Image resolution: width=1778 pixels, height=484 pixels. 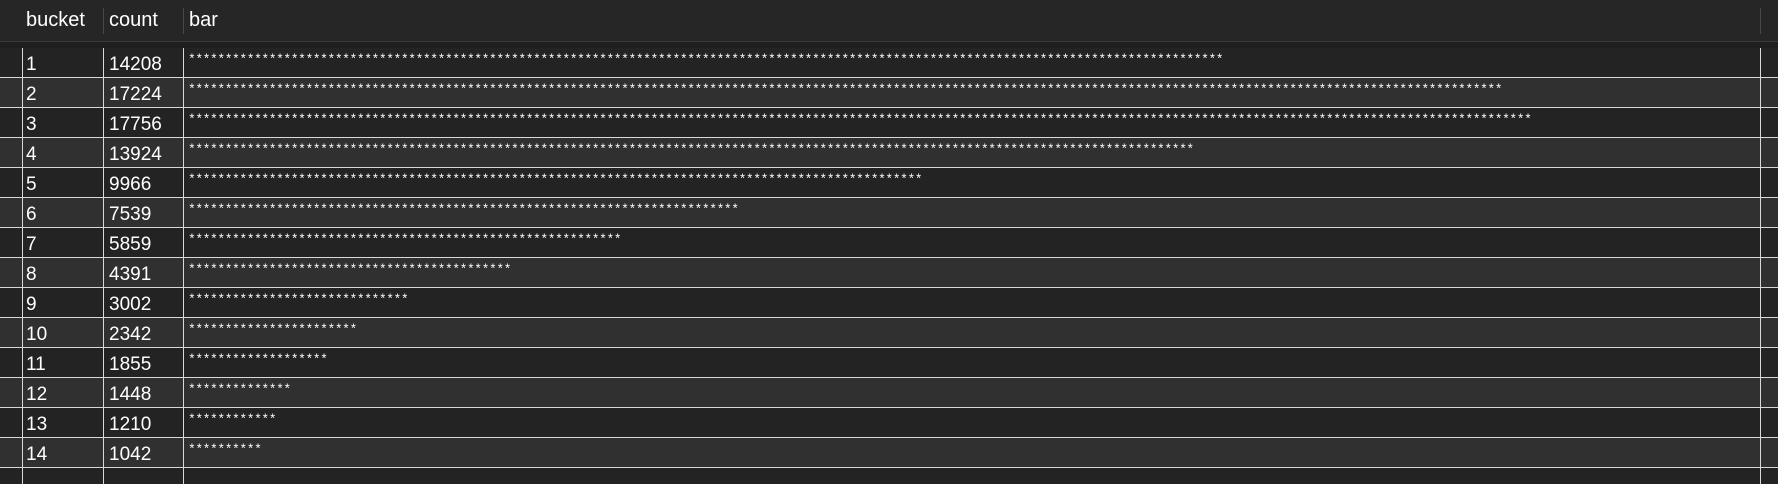 I want to click on table-row: 9 3002 ******************************, so click(x=889, y=303).